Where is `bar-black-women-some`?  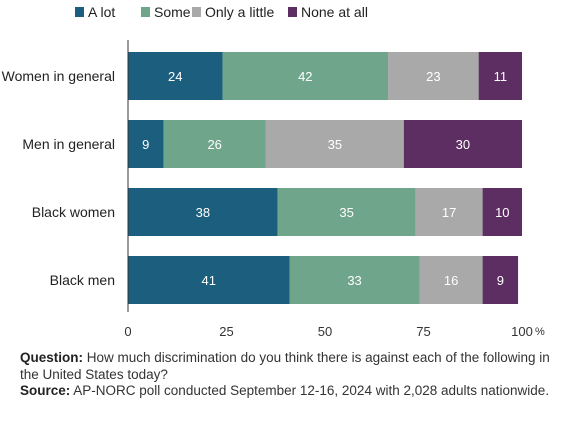 bar-black-women-some is located at coordinates (346, 212).